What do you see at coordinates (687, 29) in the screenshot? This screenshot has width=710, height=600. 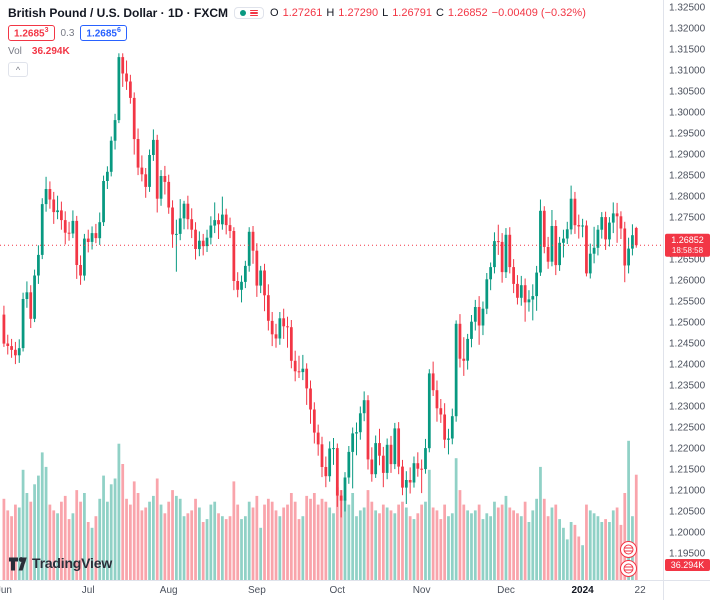 I see `price-axis-label: 1.32000` at bounding box center [687, 29].